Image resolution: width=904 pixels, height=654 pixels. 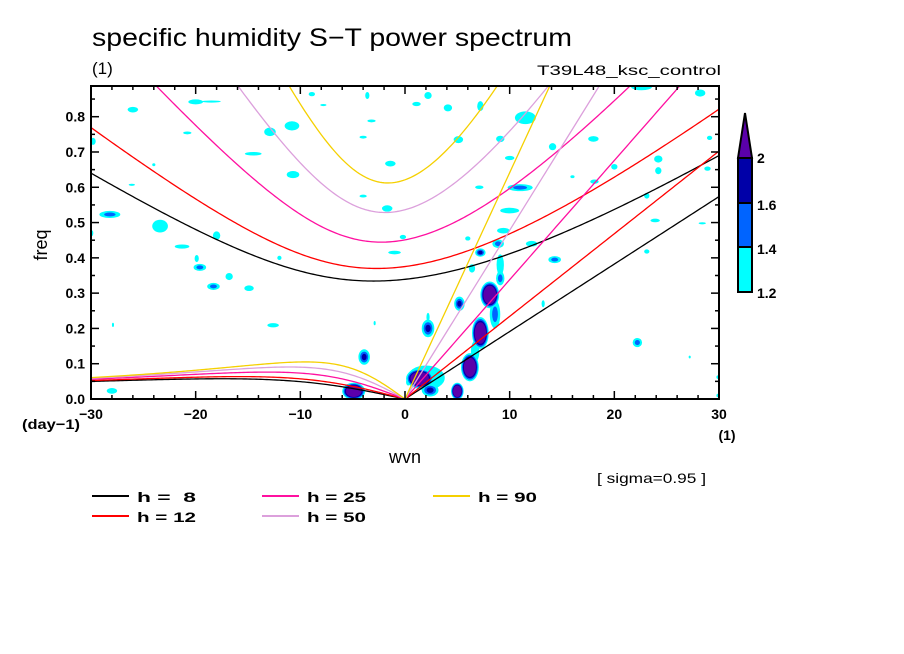 I want to click on colorbar, so click(x=745, y=202).